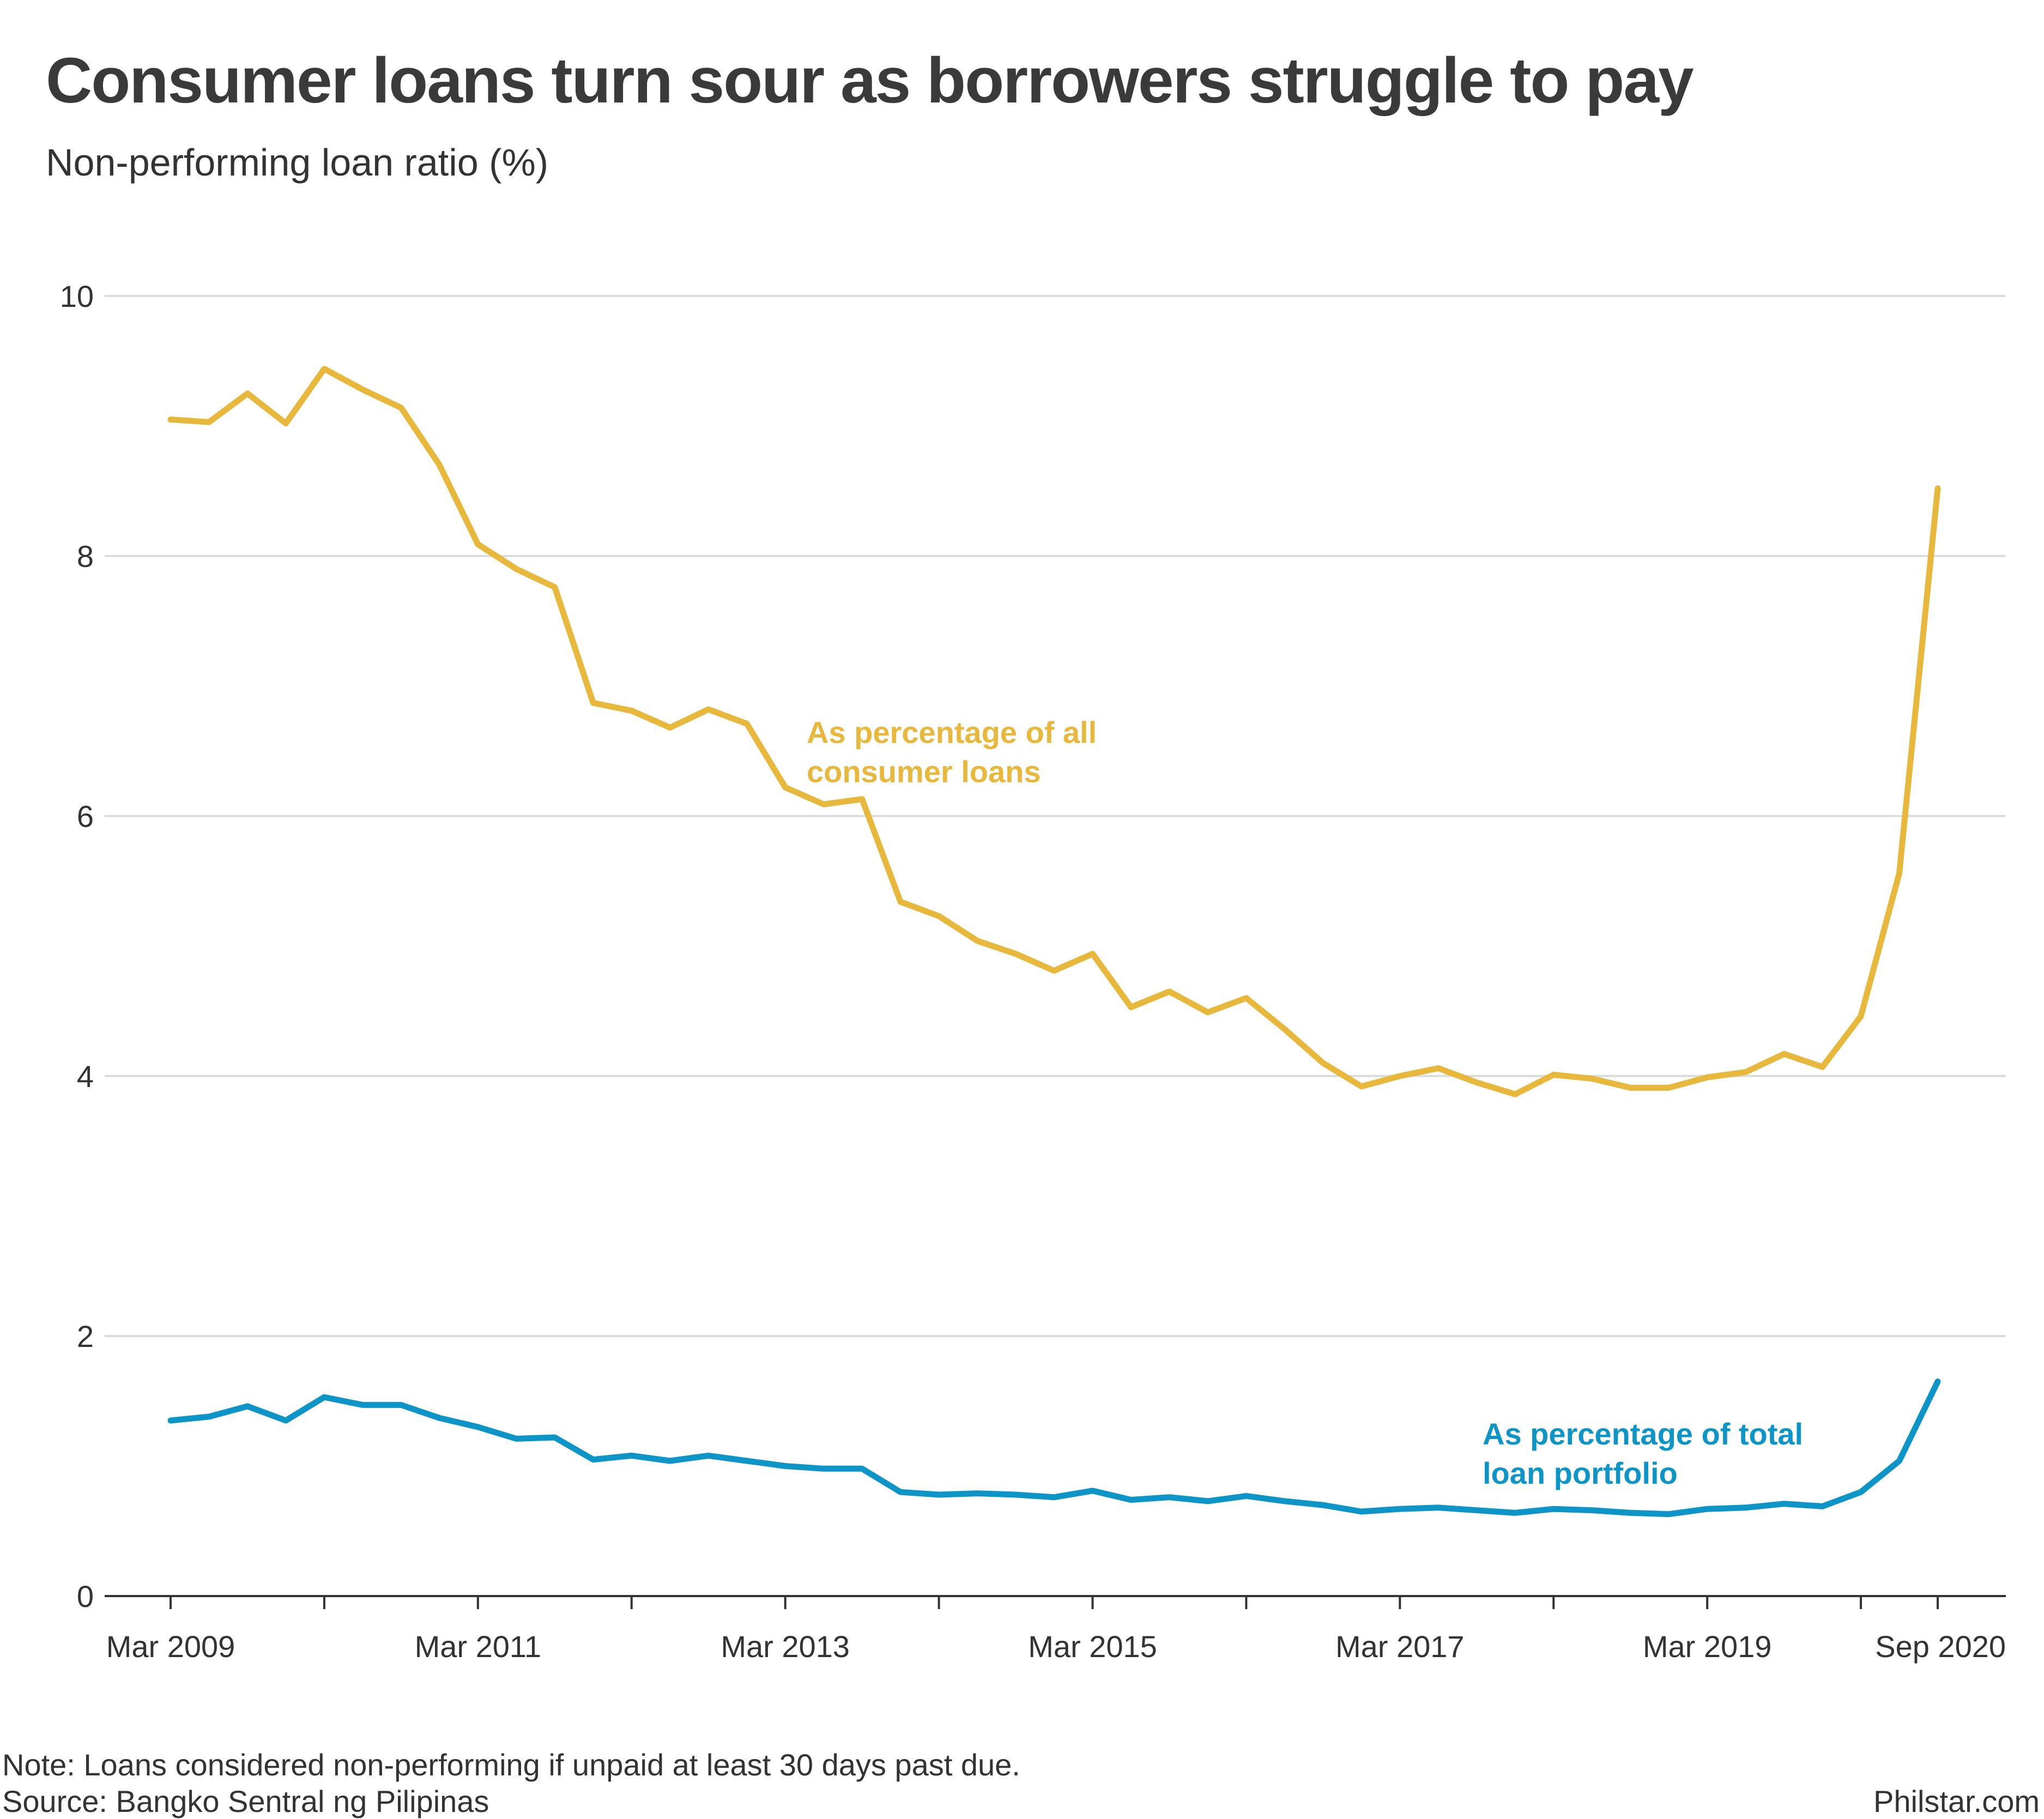 The image size is (2044, 1819). Describe the element at coordinates (1092, 1646) in the screenshot. I see `x-tick-label: Mar 2015` at that location.